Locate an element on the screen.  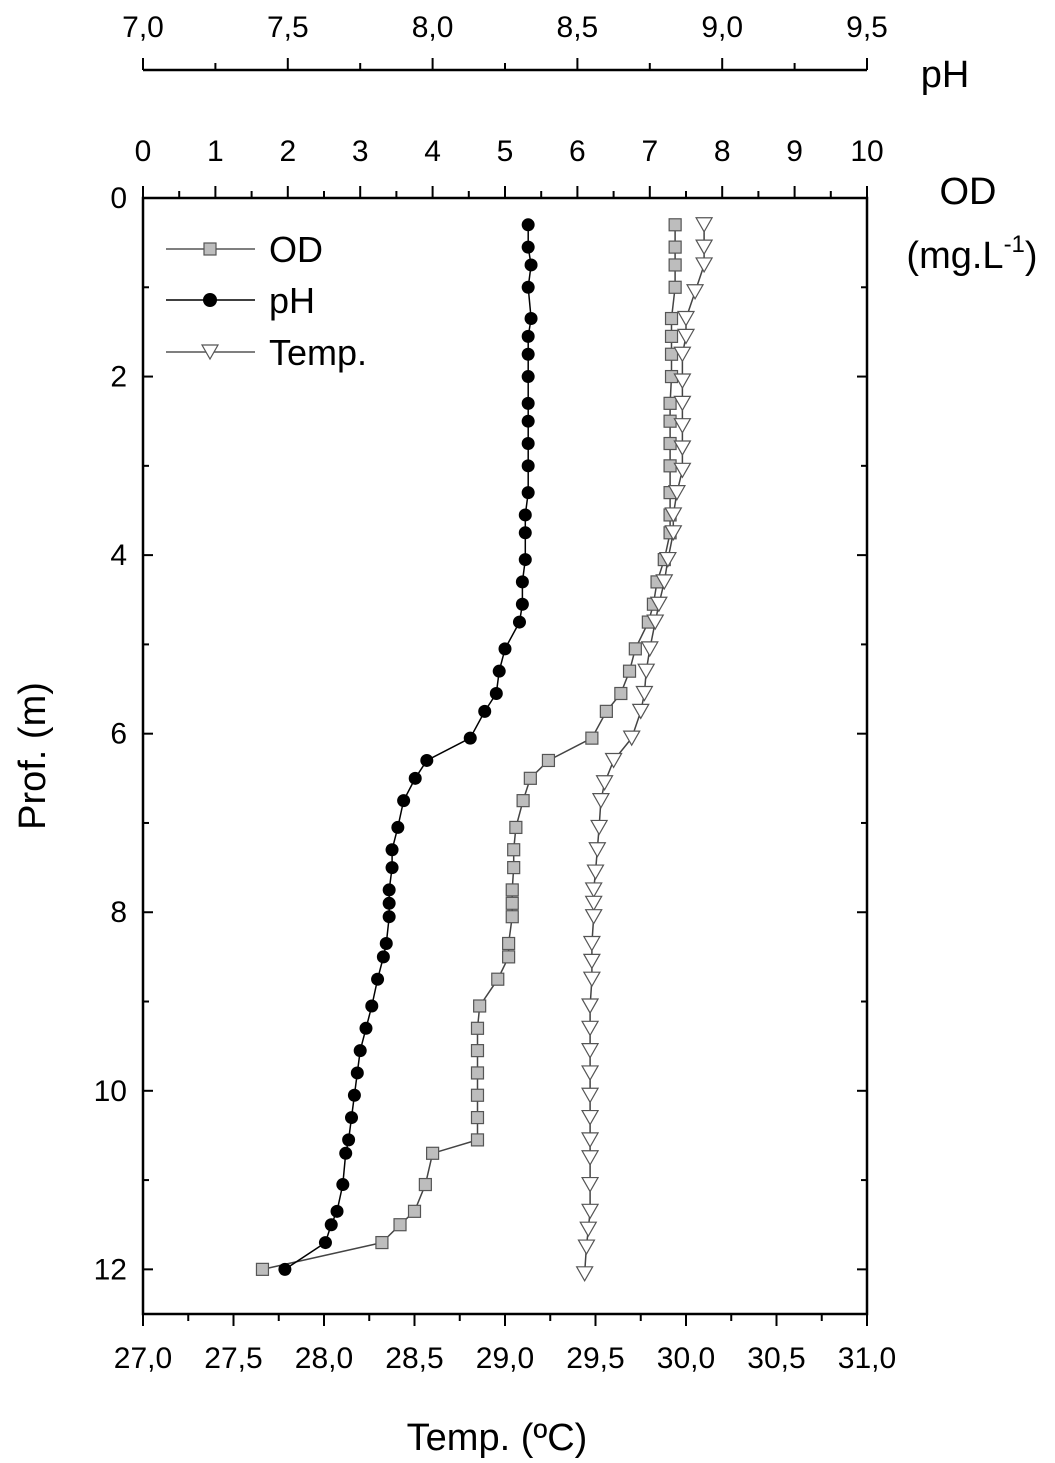
od-axis-unit-close: ) is located at coordinates (1031, 256).